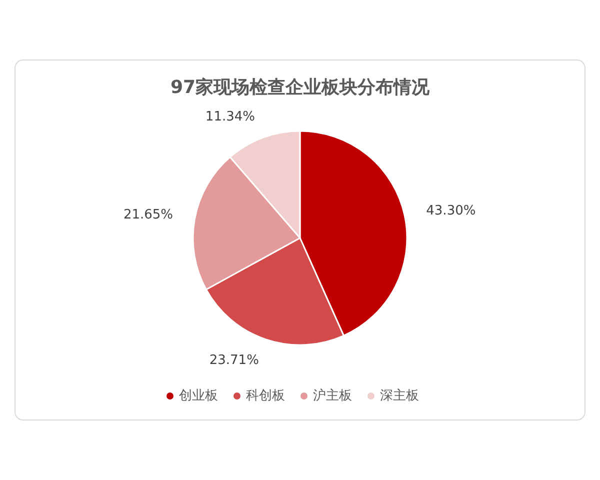 The height and width of the screenshot is (480, 600). I want to click on legend-label: 深主板, so click(399, 396).